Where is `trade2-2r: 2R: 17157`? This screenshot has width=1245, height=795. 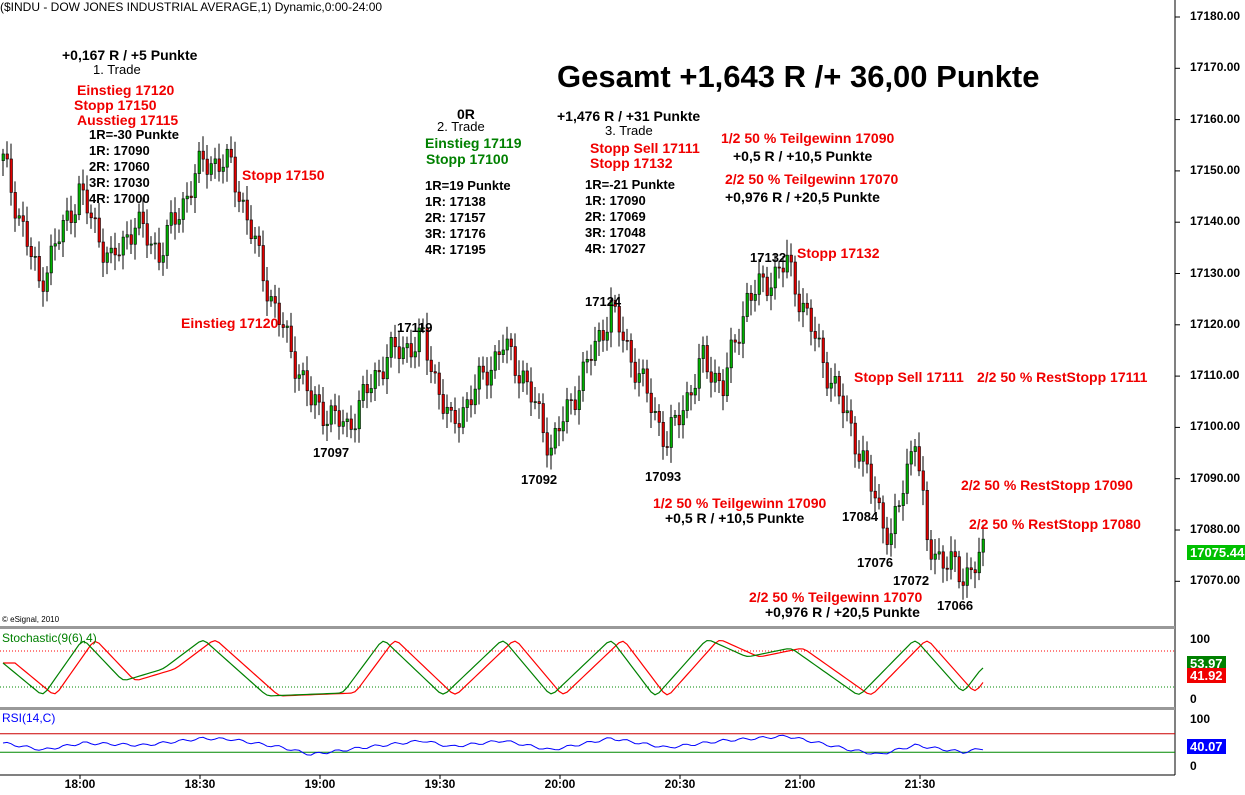 trade2-2r: 2R: 17157 is located at coordinates (455, 217).